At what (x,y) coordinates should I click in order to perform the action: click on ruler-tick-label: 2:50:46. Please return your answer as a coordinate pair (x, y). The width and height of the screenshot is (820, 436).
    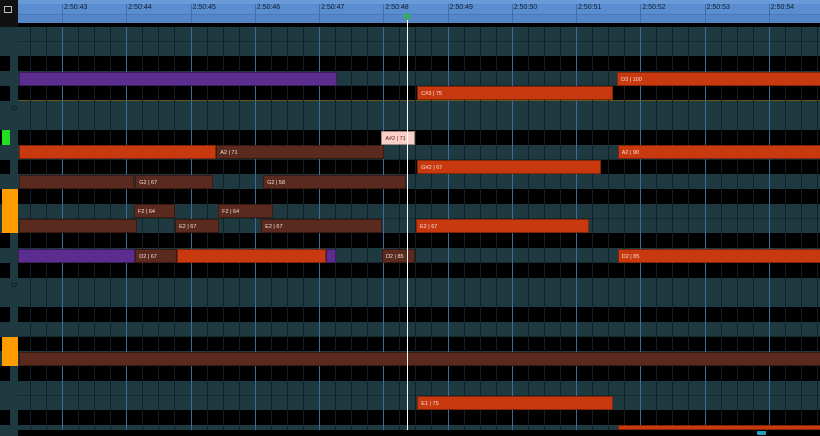
    Looking at the image, I should click on (268, 7).